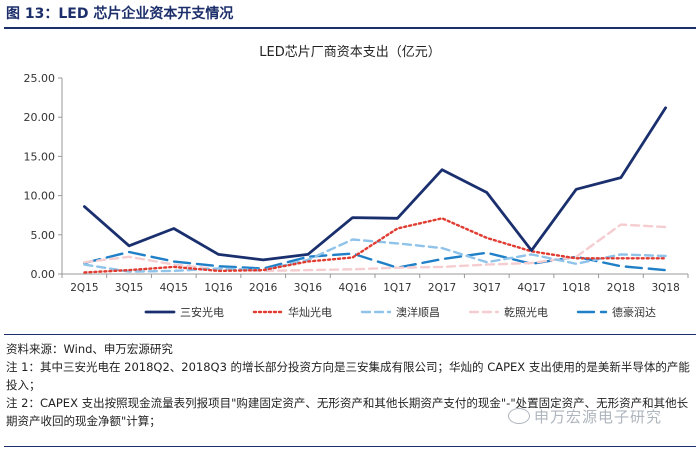  What do you see at coordinates (350, 28) in the screenshot?
I see `title-rule` at bounding box center [350, 28].